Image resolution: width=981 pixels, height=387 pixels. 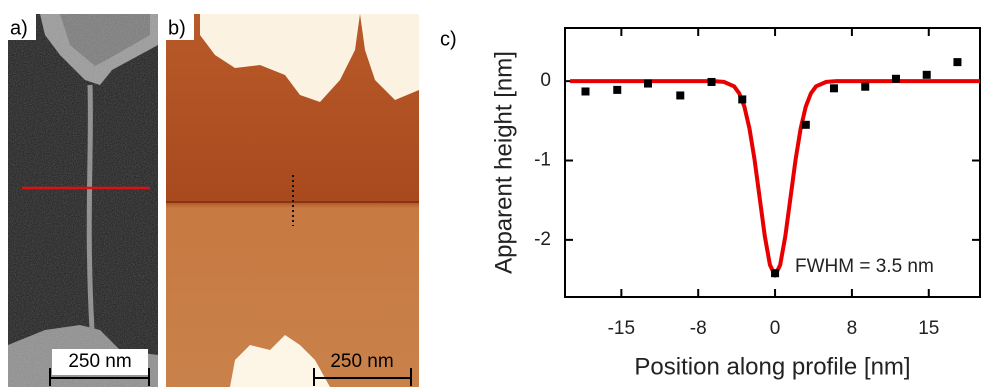 I want to click on x-tick-label: -8, so click(x=698, y=328).